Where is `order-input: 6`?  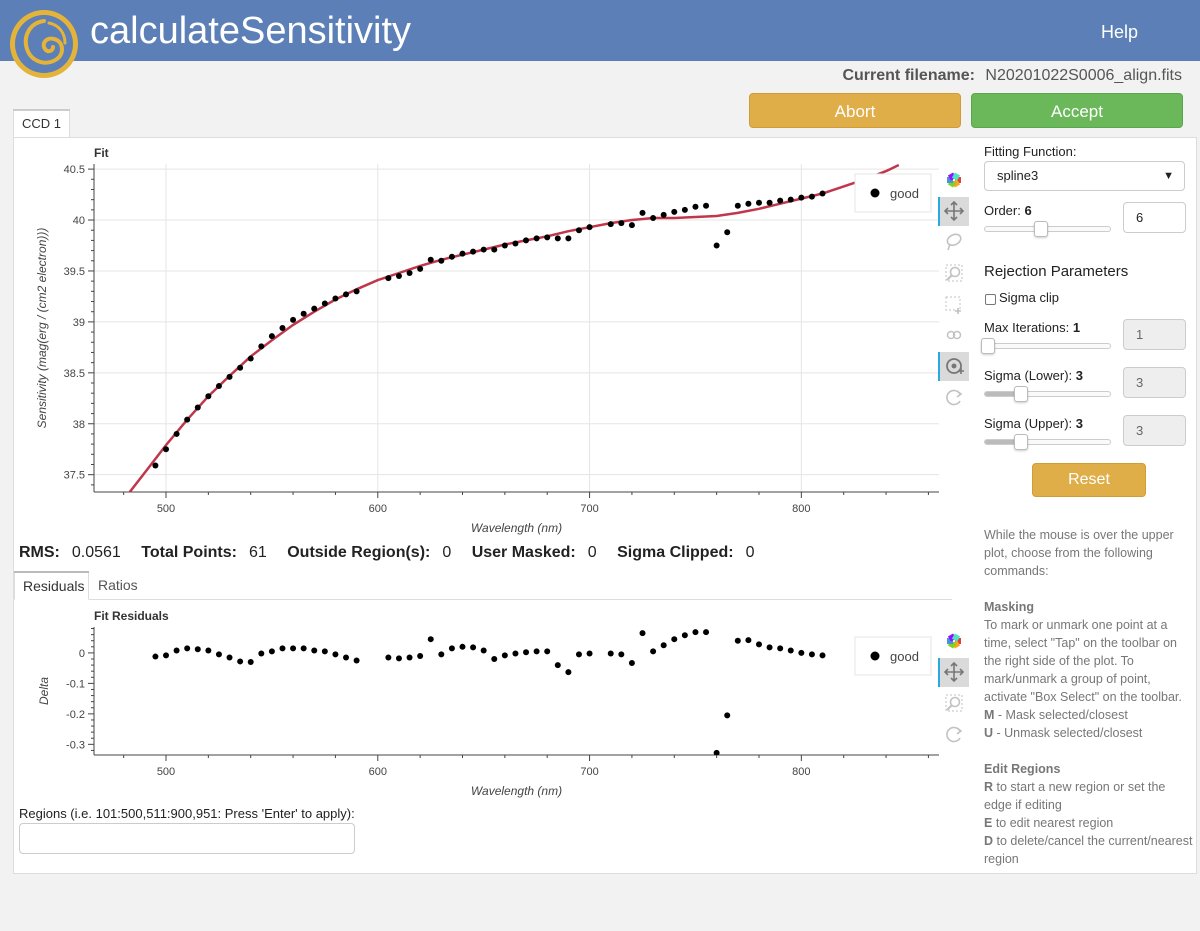
order-input: 6 is located at coordinates (1154, 217).